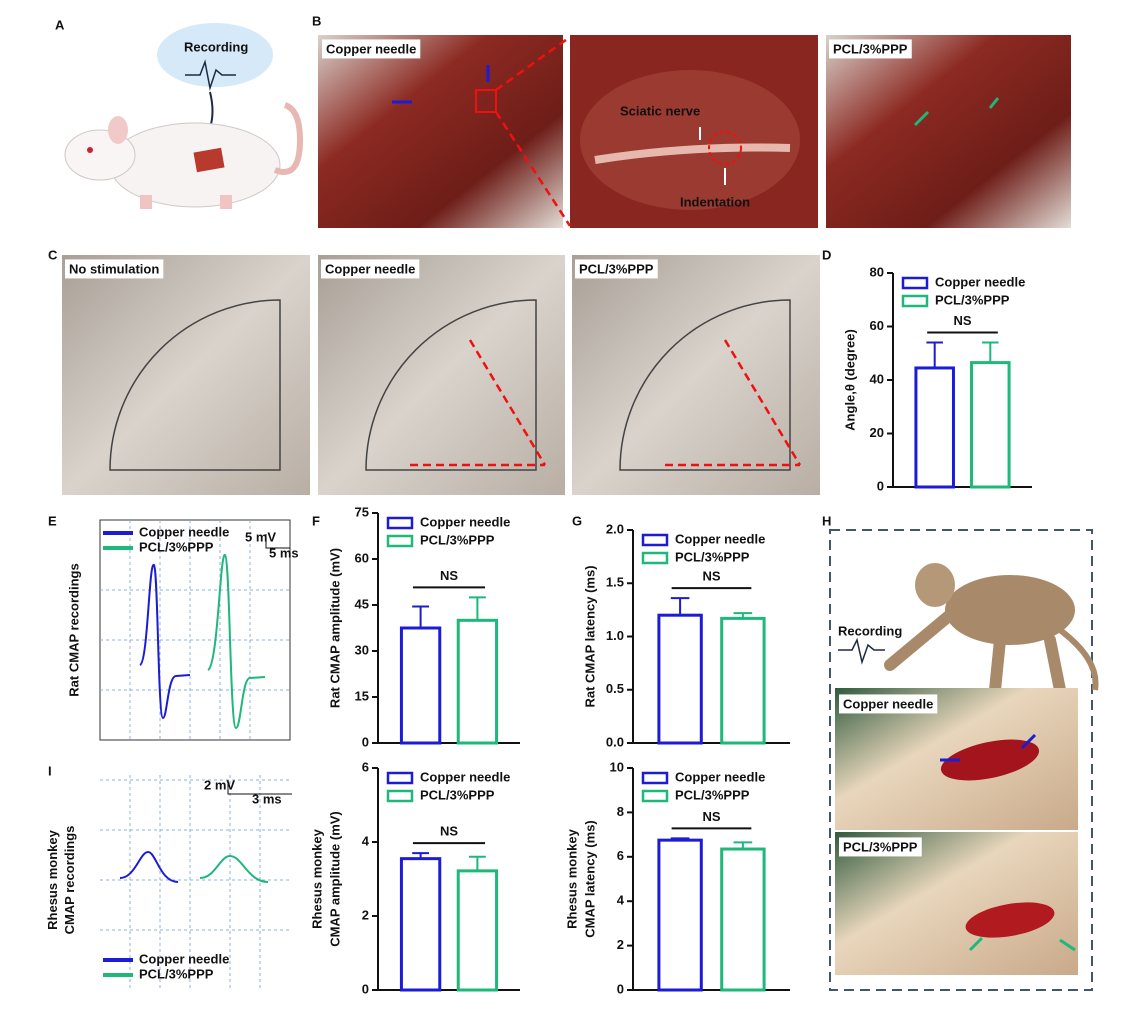  Describe the element at coordinates (316, 20) in the screenshot. I see `panel-letter: B` at that location.